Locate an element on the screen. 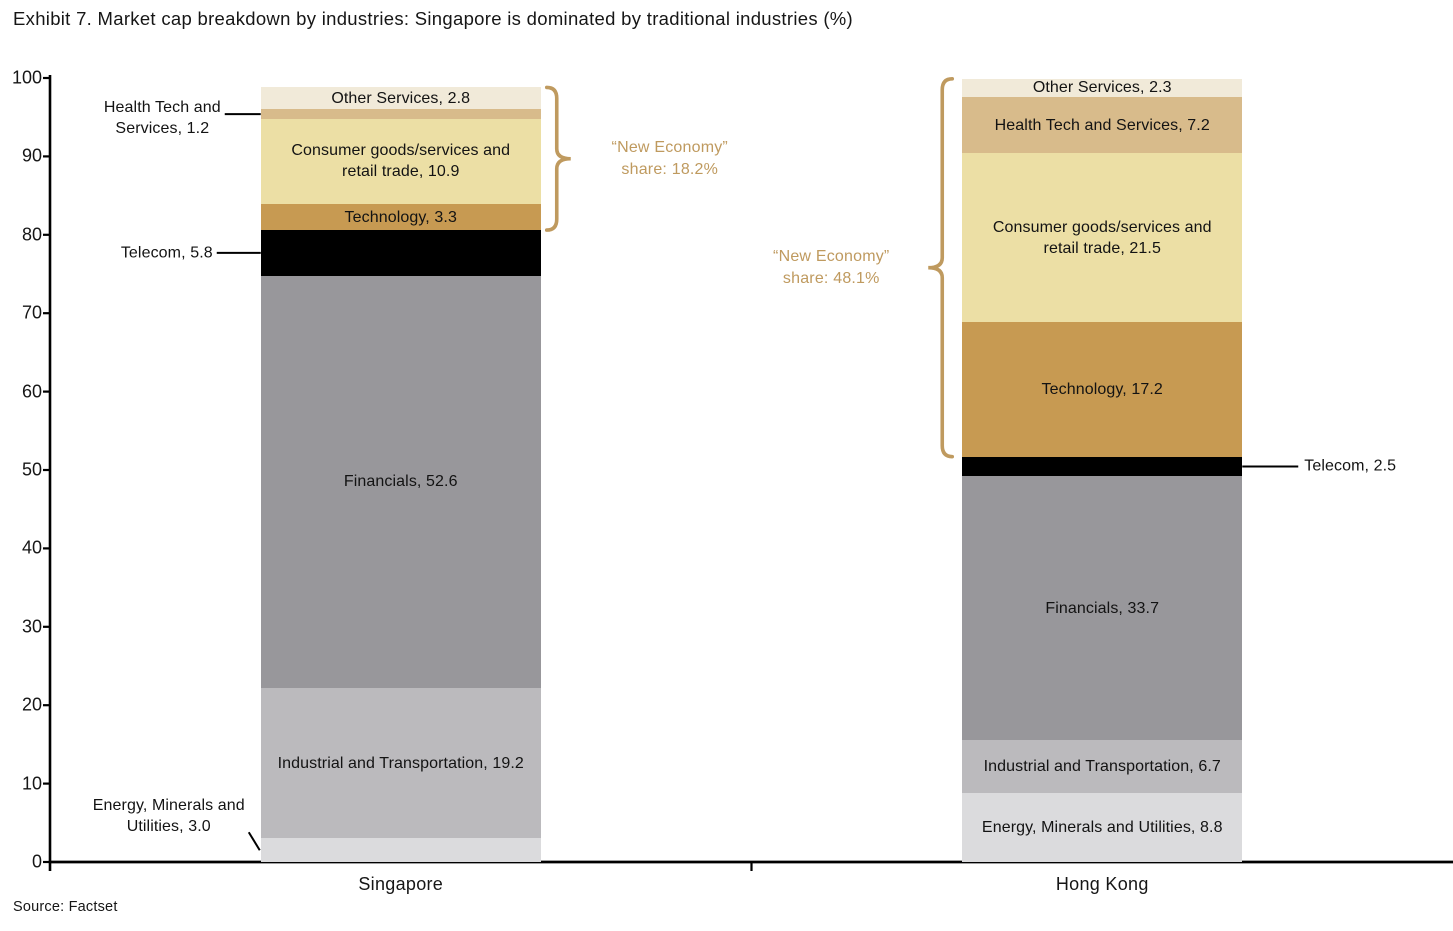 The image size is (1453, 931). segment-label: Energy, Minerals and Utilities, 8.8 is located at coordinates (1102, 827).